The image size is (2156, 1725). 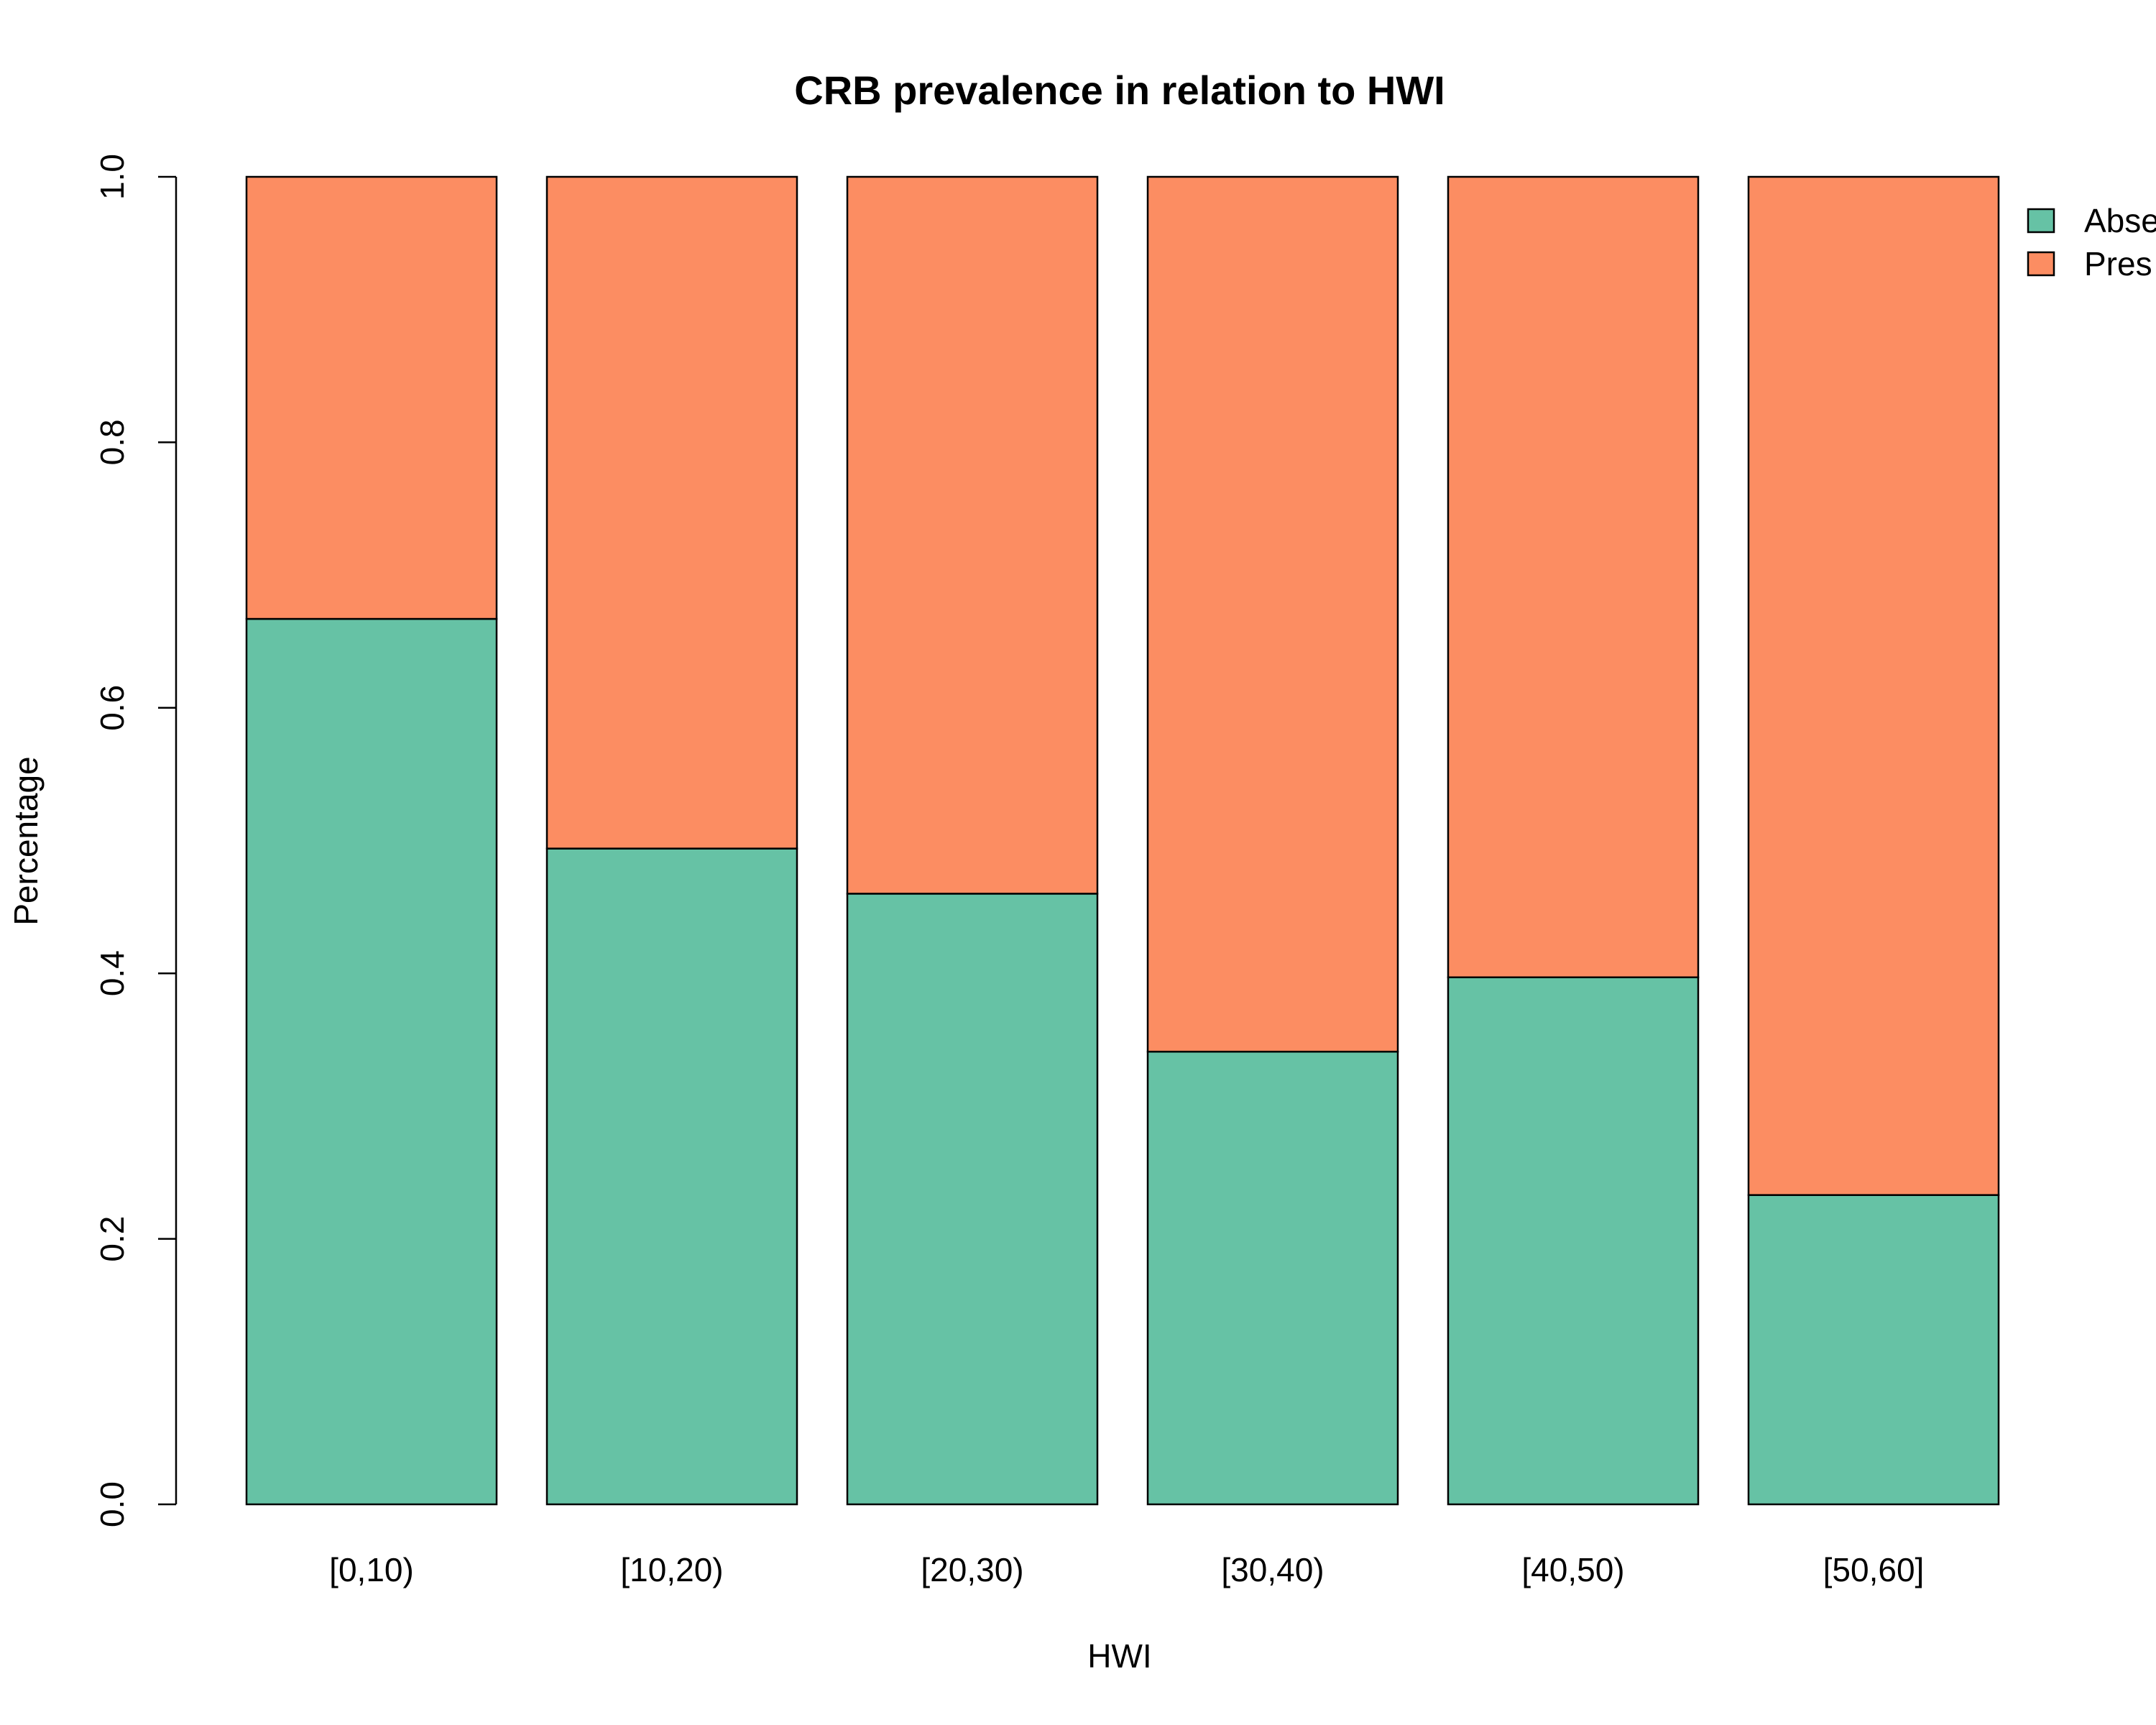 I want to click on y-tick-label: 0.4, so click(x=112, y=973).